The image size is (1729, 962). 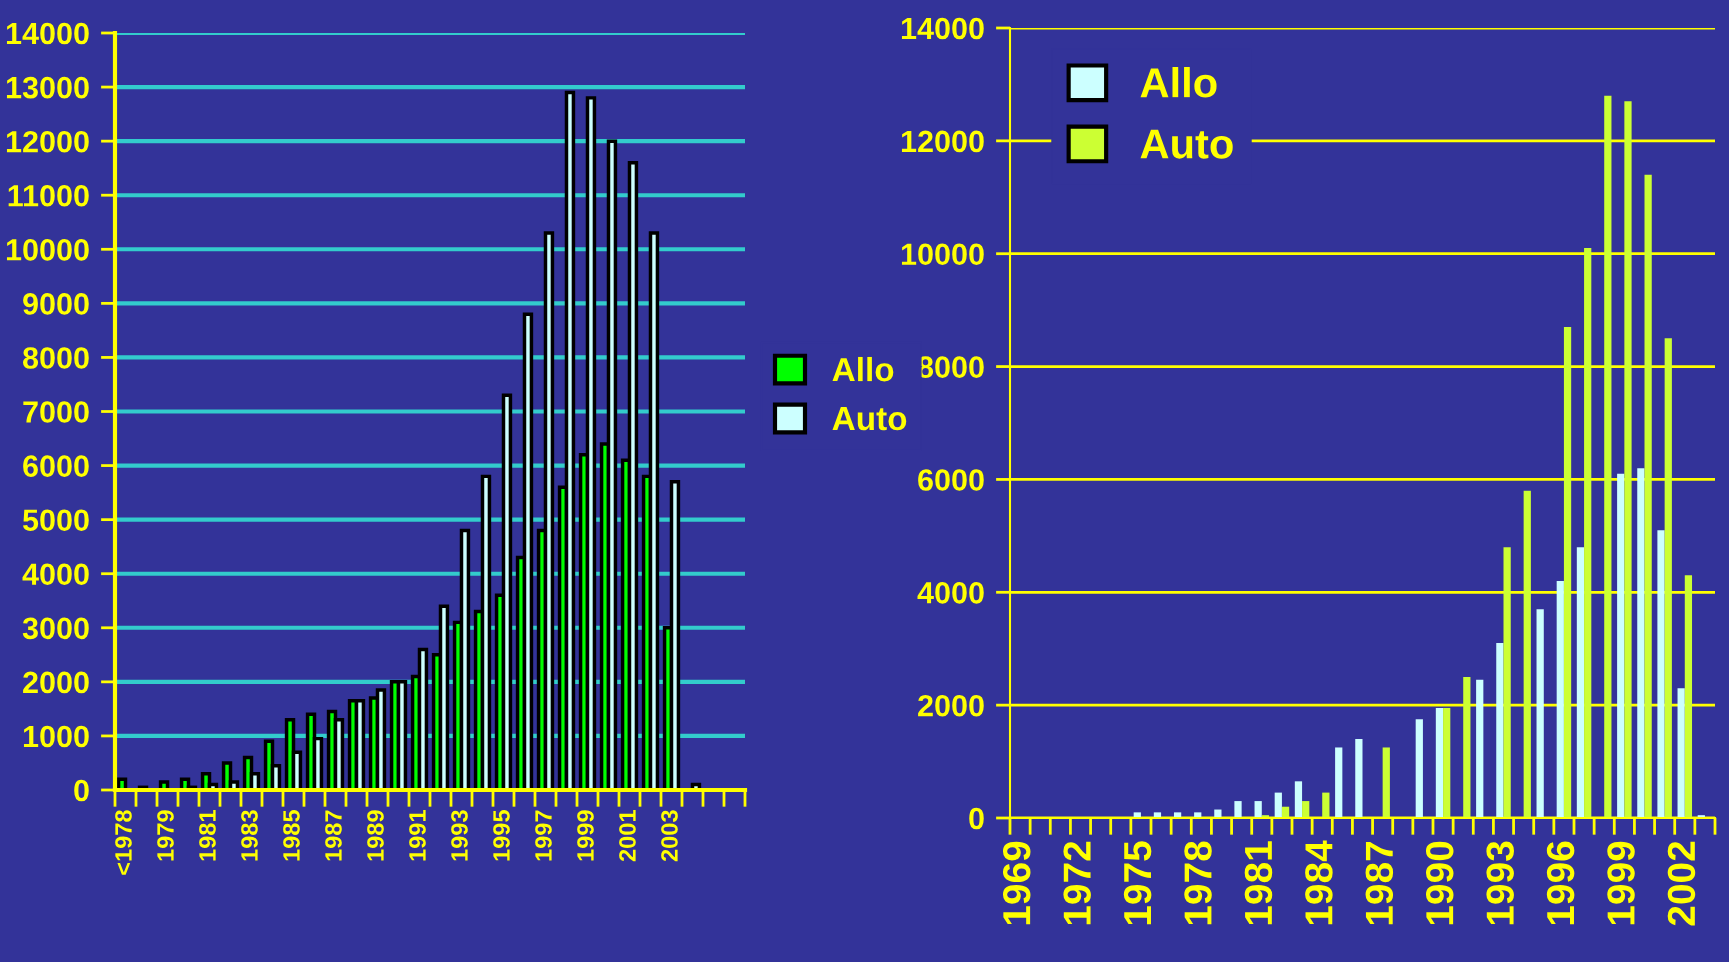 What do you see at coordinates (55, 520) in the screenshot?
I see `y-tick-label: 5000` at bounding box center [55, 520].